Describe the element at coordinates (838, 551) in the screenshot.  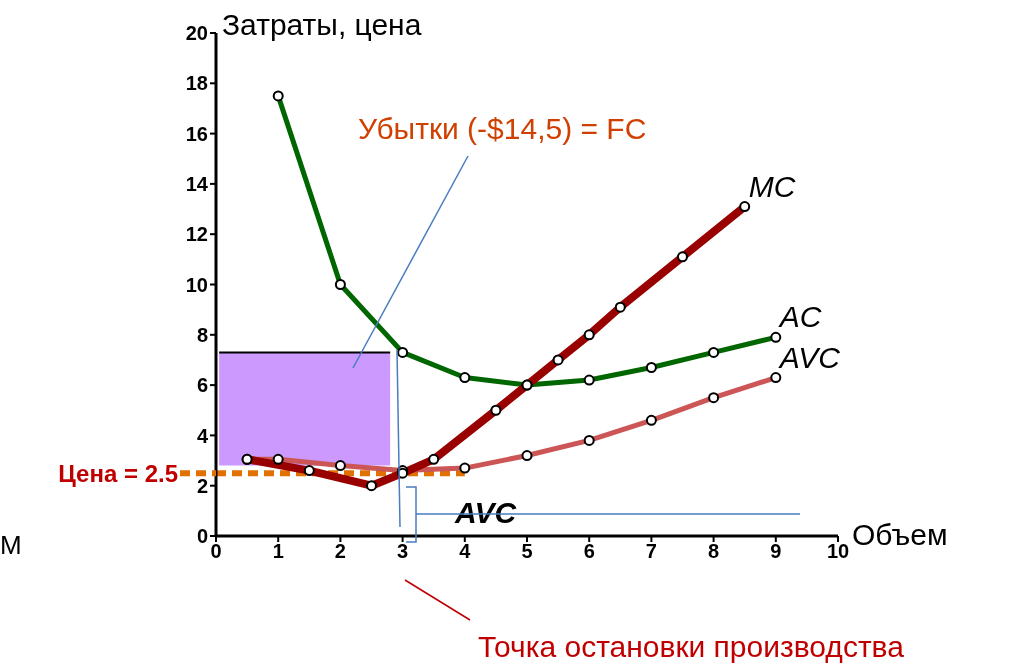
I see `x-tick-label: 10` at that location.